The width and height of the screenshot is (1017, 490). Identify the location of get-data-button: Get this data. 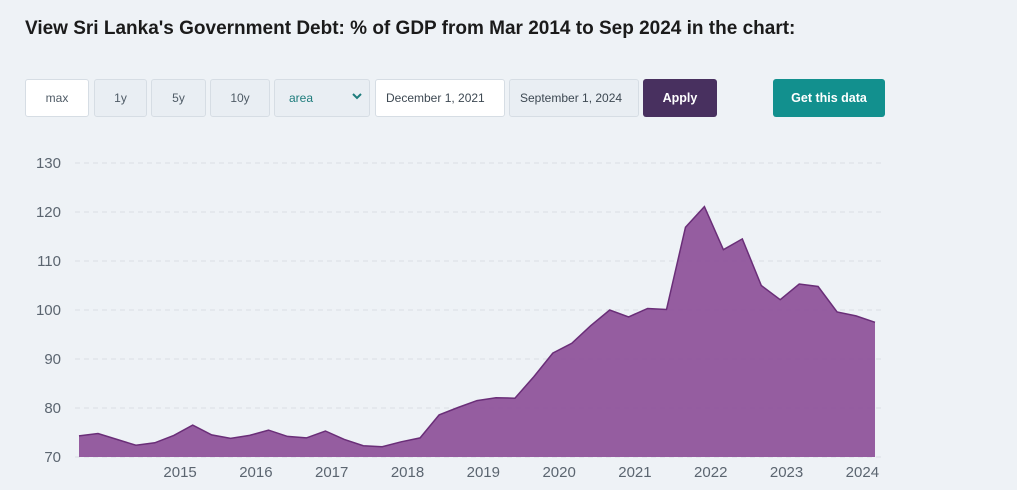
(829, 98).